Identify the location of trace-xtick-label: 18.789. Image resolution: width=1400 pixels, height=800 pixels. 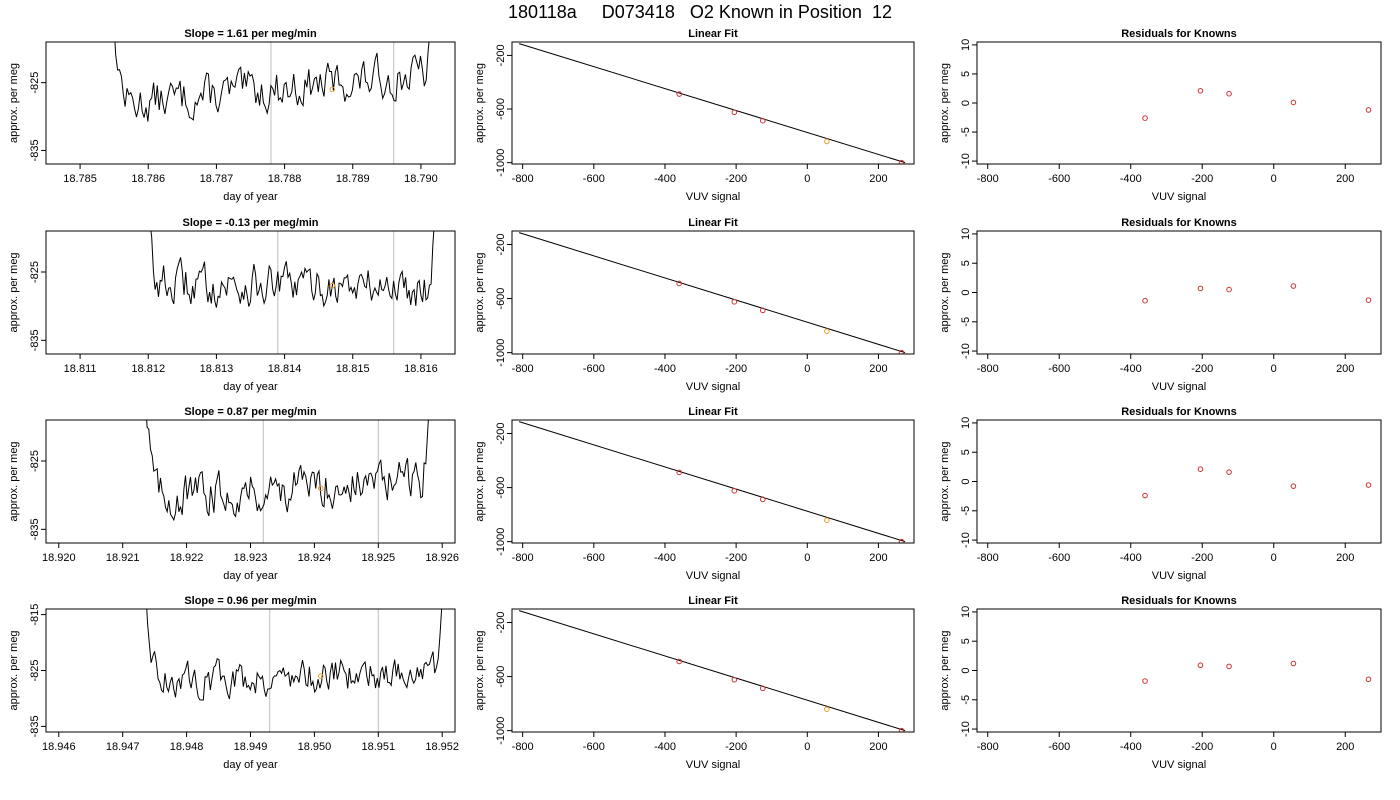
(353, 179).